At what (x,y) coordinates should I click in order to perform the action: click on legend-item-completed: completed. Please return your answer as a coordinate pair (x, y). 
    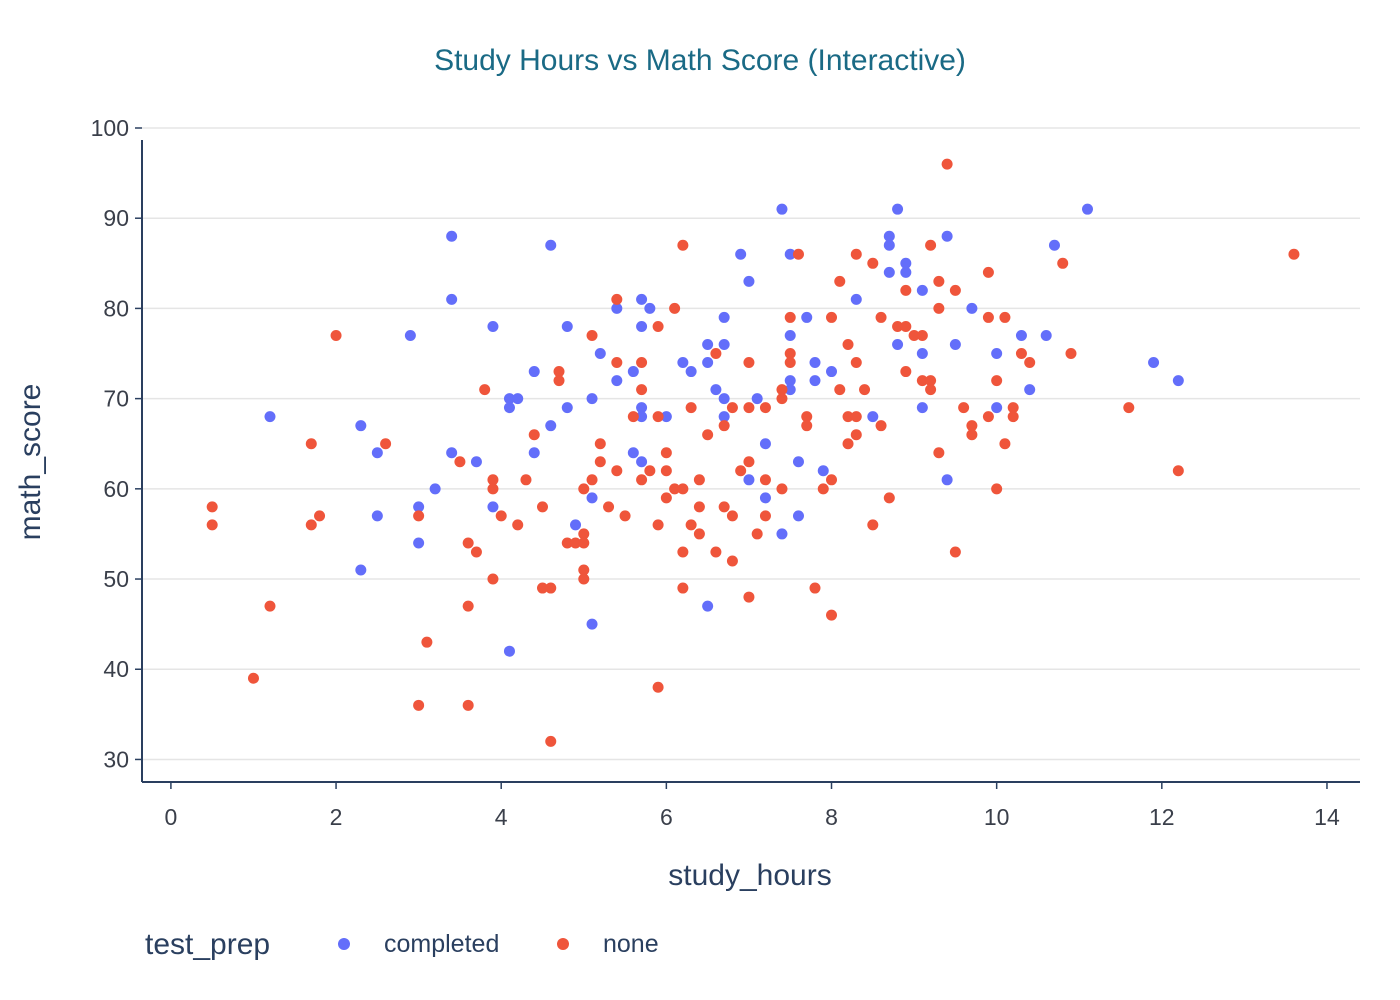
    Looking at the image, I should click on (418, 944).